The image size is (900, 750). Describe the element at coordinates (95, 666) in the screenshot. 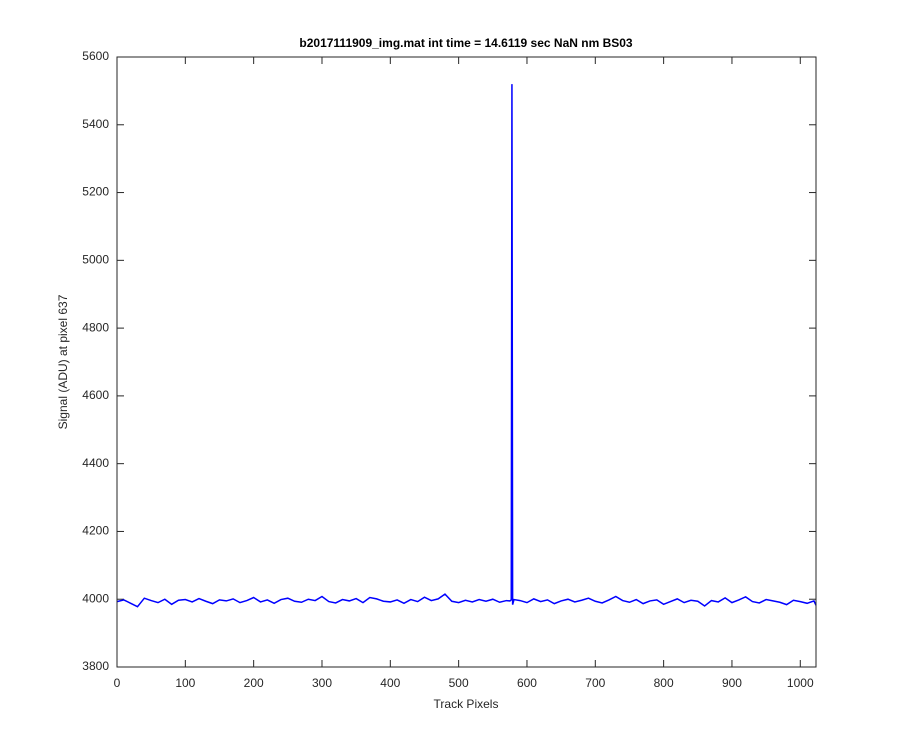

I see `y-tick-label: 3800` at that location.